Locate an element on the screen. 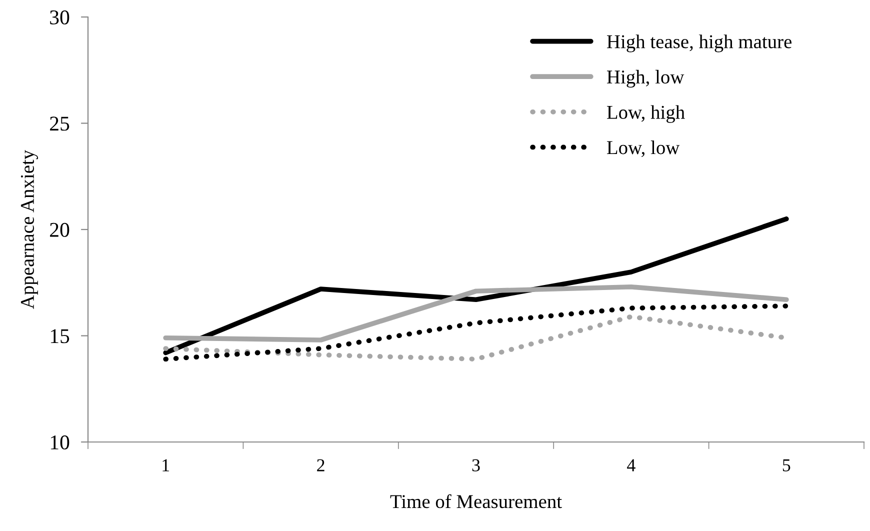  legend-label: Low, low is located at coordinates (643, 149).